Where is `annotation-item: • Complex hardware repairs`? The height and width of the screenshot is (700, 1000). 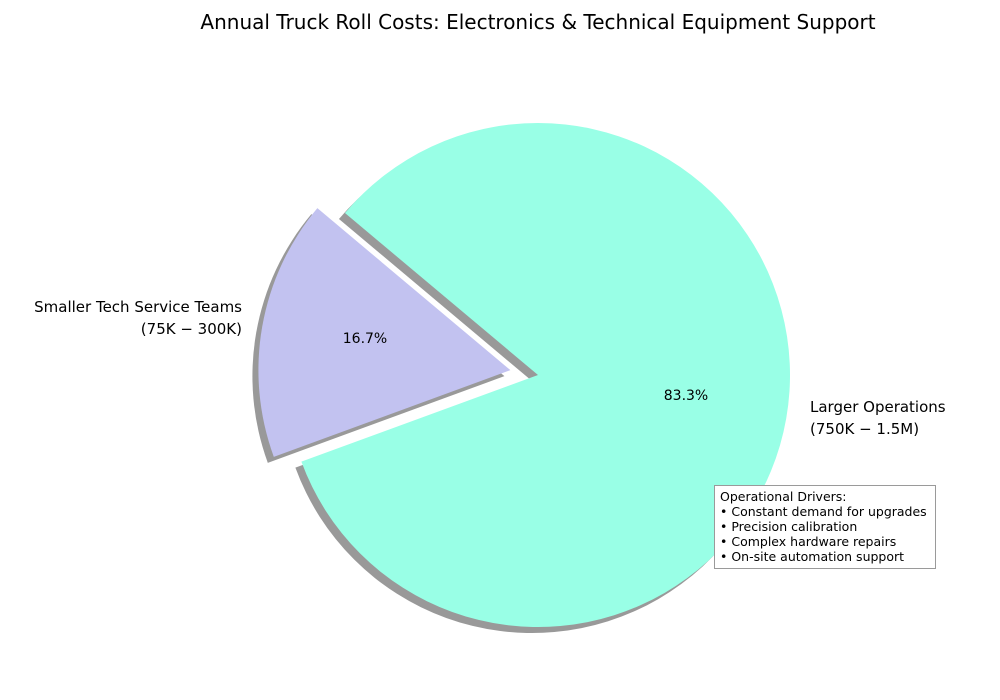
annotation-item: • Complex hardware repairs is located at coordinates (808, 541).